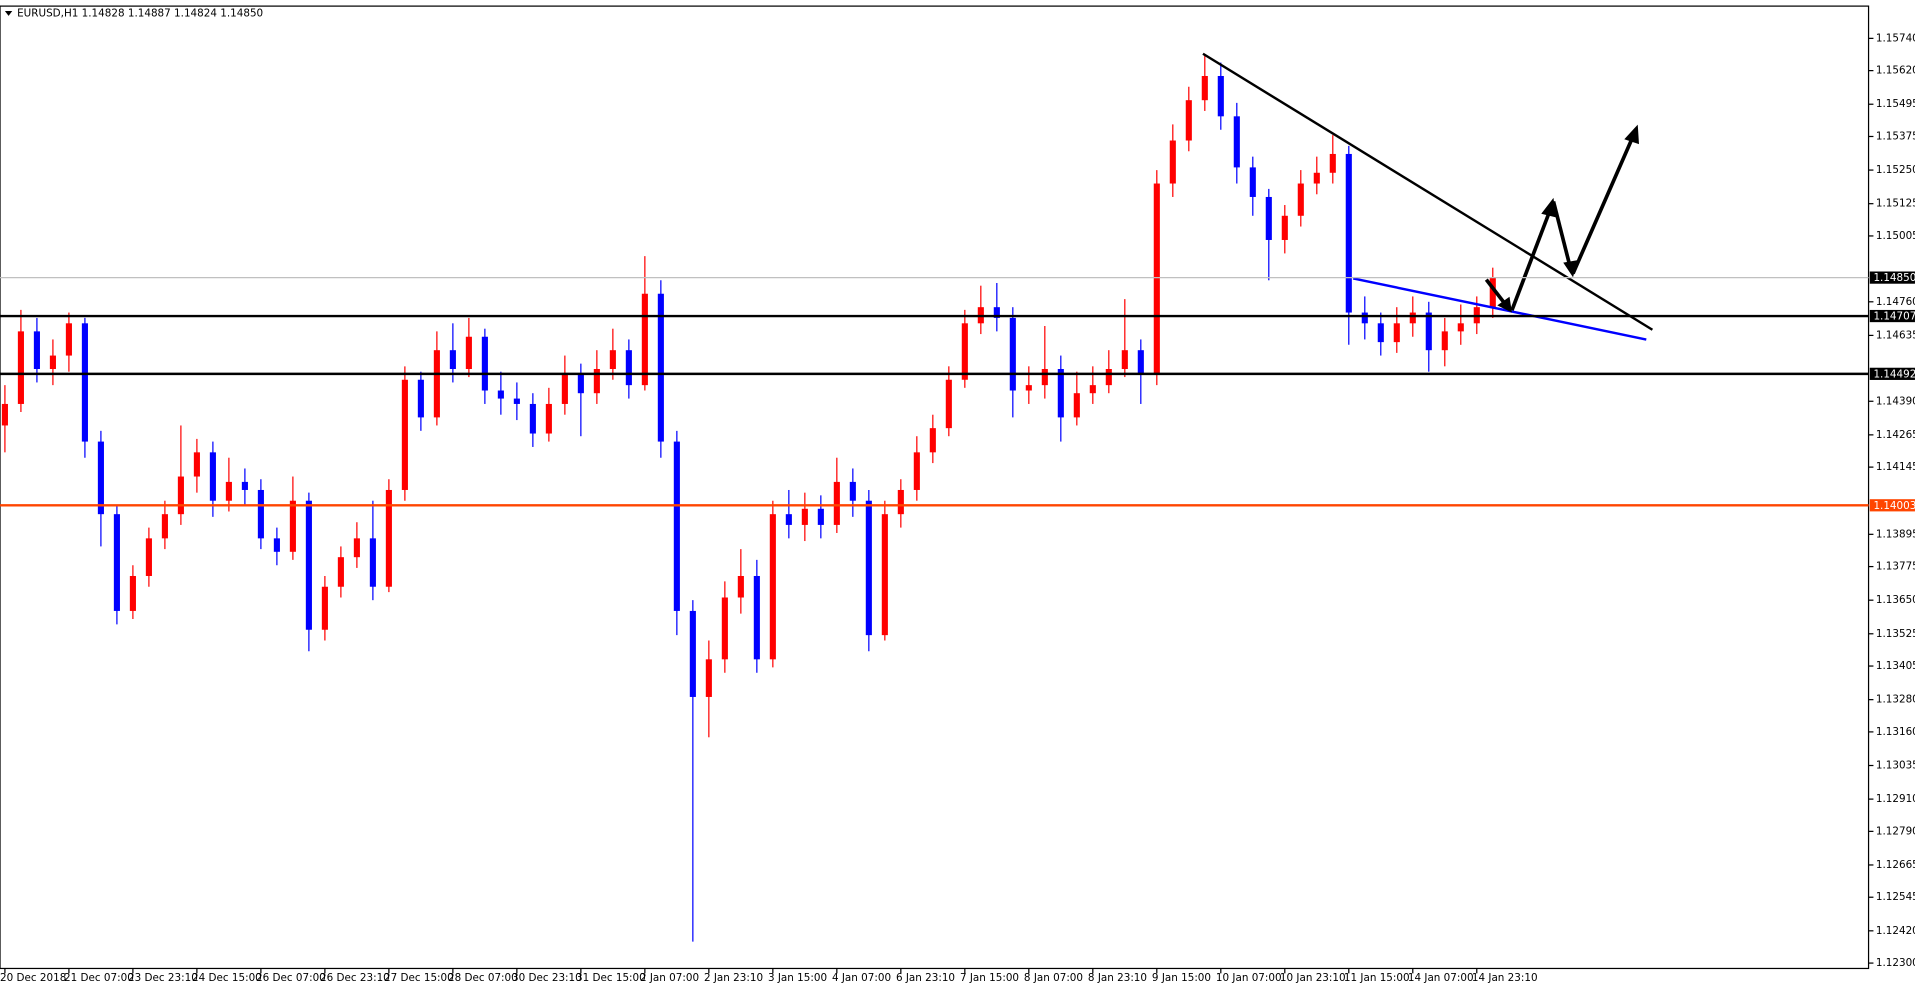 Image resolution: width=1915 pixels, height=988 pixels. I want to click on x-tick-label: 23 Dec 23:10, so click(163, 978).